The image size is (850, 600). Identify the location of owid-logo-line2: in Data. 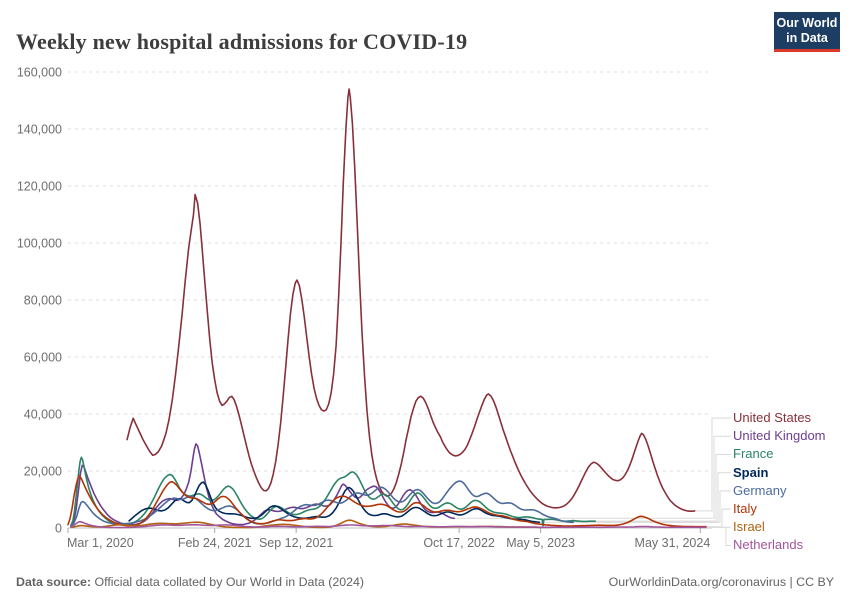
(807, 38).